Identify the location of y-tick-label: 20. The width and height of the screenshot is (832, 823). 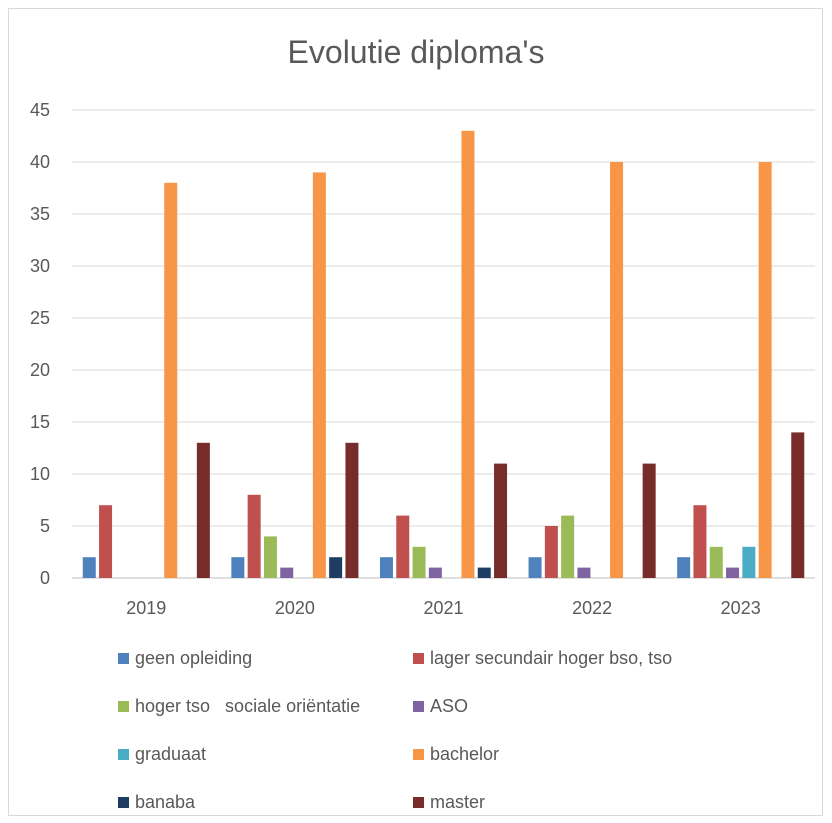
(40, 370).